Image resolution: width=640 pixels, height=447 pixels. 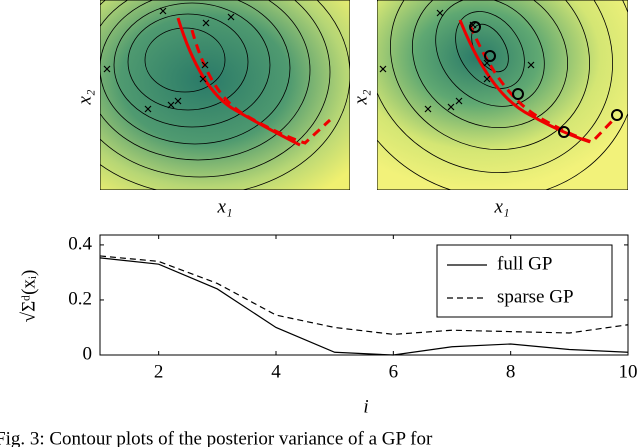 What do you see at coordinates (80, 298) in the screenshot?
I see `y-tick-label: 0.2` at bounding box center [80, 298].